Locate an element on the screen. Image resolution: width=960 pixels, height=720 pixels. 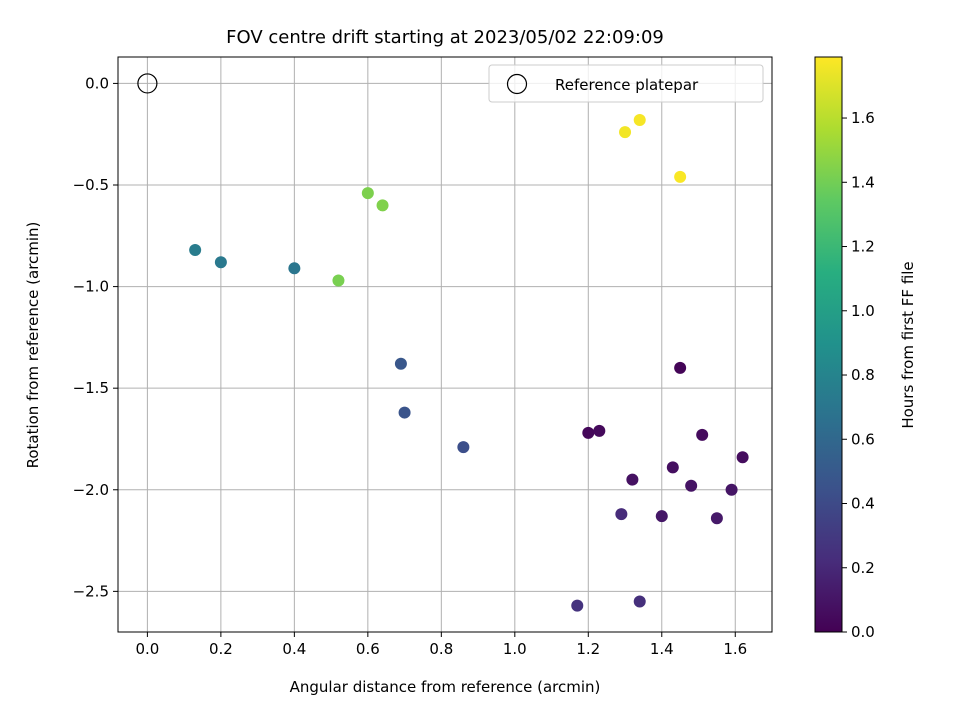
colorbar-tick-label: 1.6 is located at coordinates (863, 118).